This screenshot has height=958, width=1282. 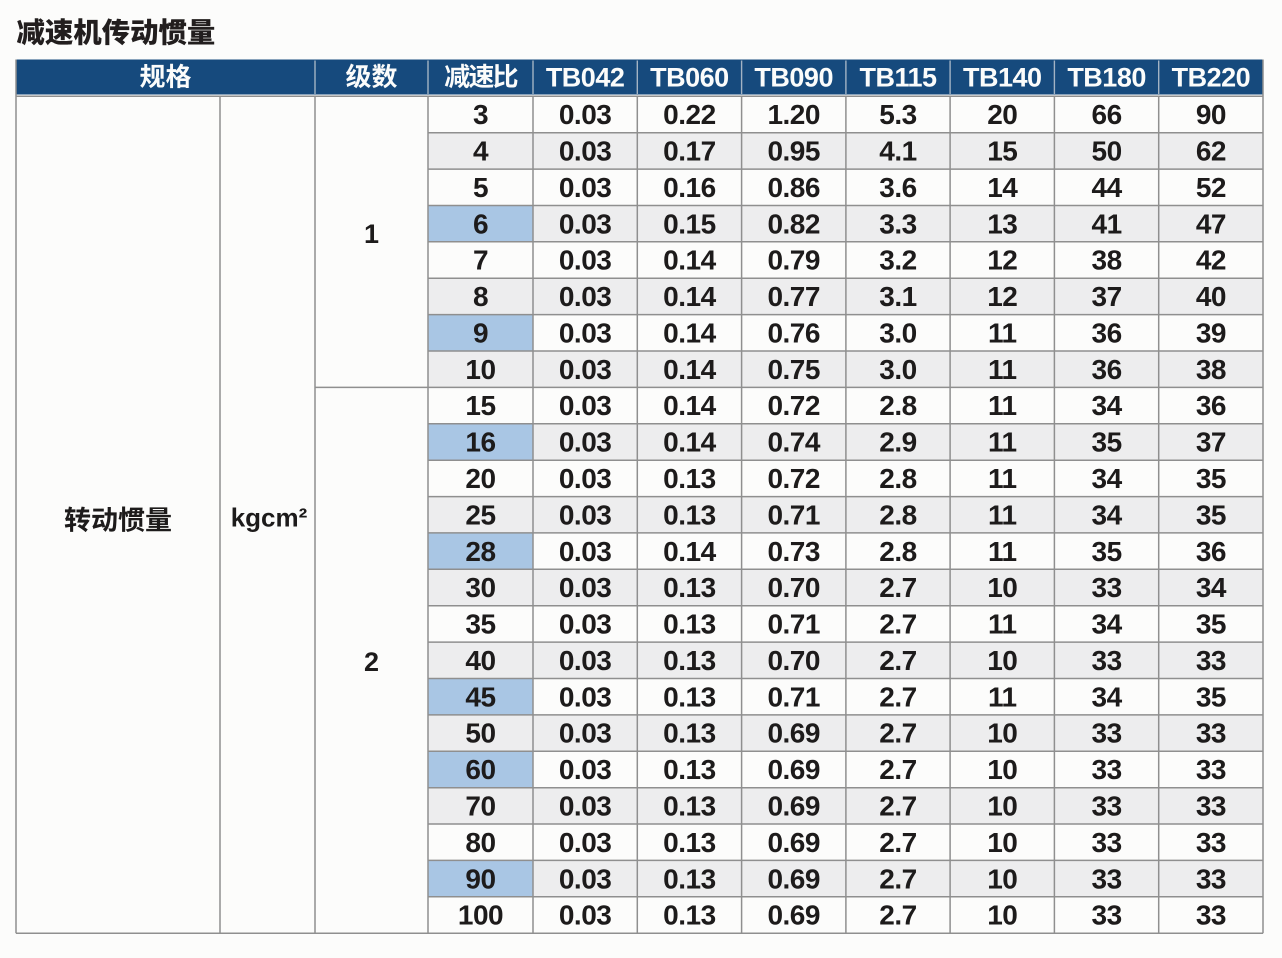 I want to click on svg-text: 47, so click(x=1211, y=223).